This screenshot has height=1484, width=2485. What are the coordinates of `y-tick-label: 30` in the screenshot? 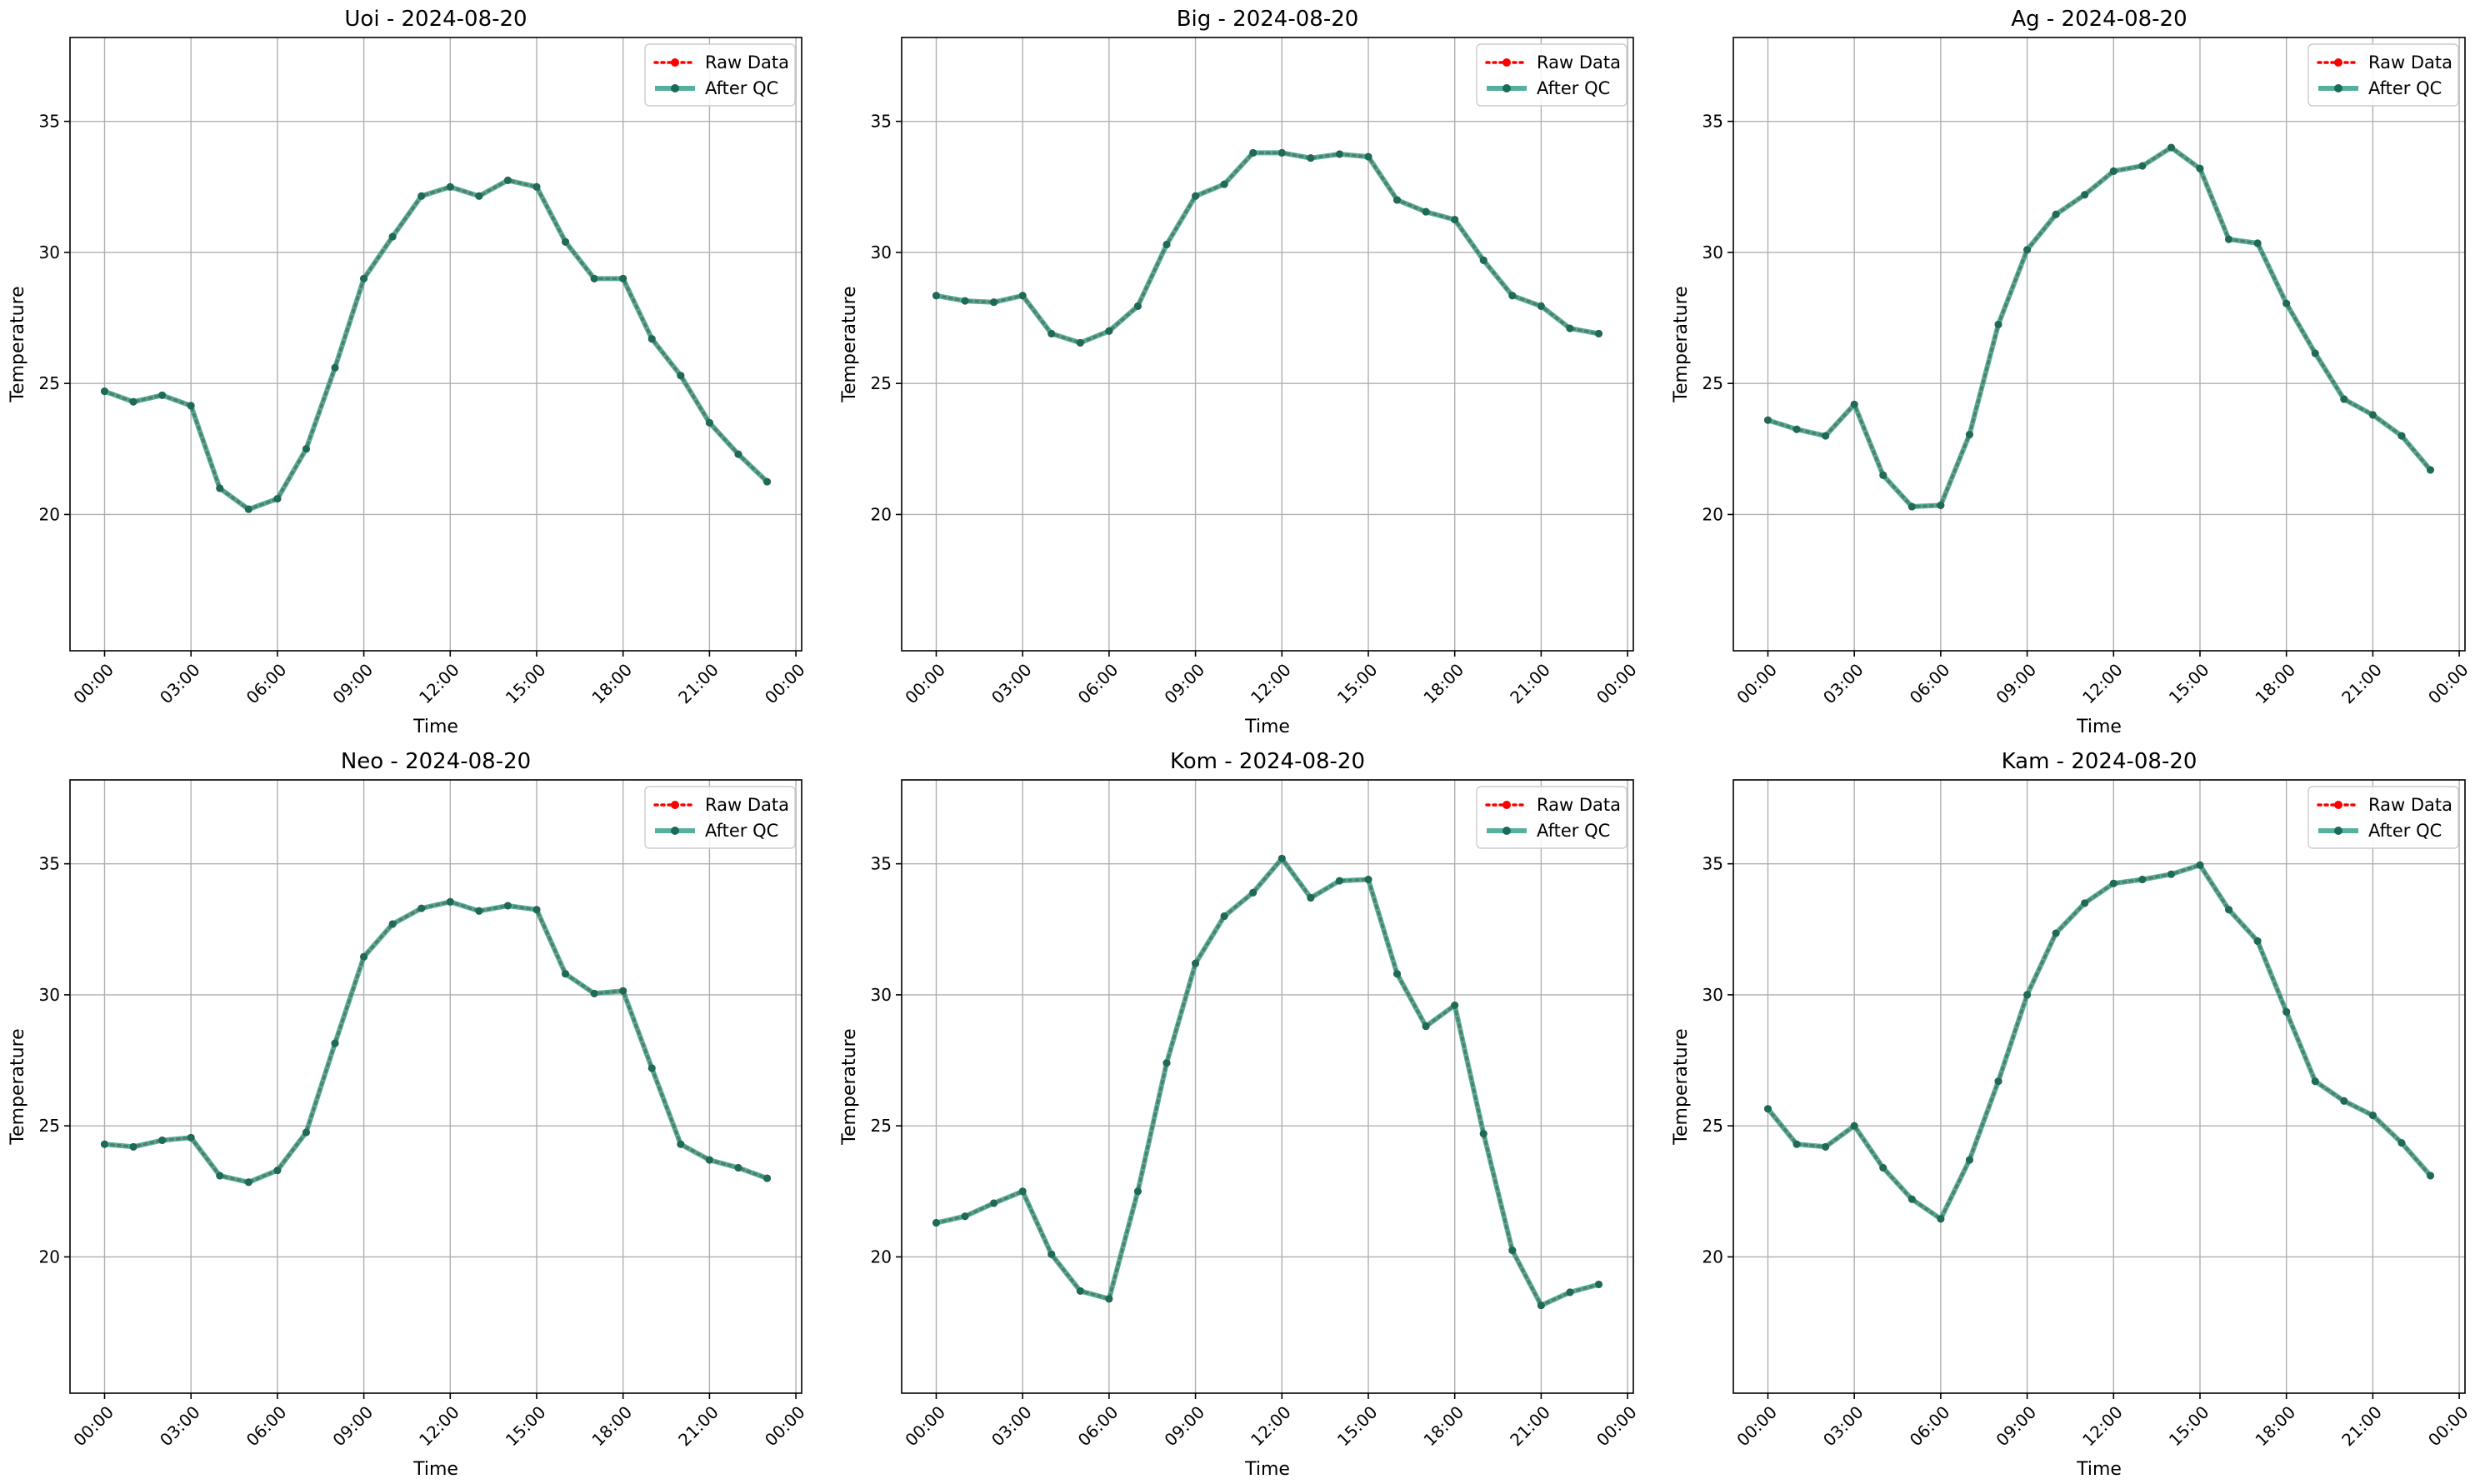 It's located at (1712, 252).